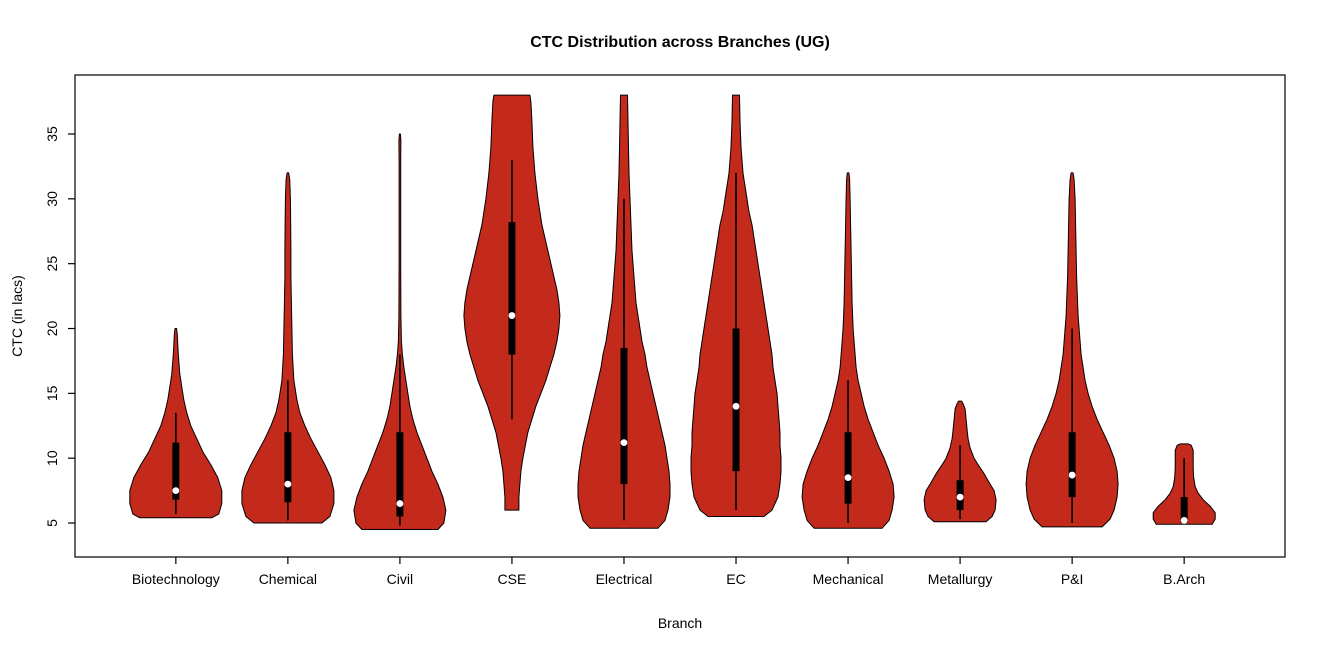  I want to click on x-category-label: EC, so click(735, 579).